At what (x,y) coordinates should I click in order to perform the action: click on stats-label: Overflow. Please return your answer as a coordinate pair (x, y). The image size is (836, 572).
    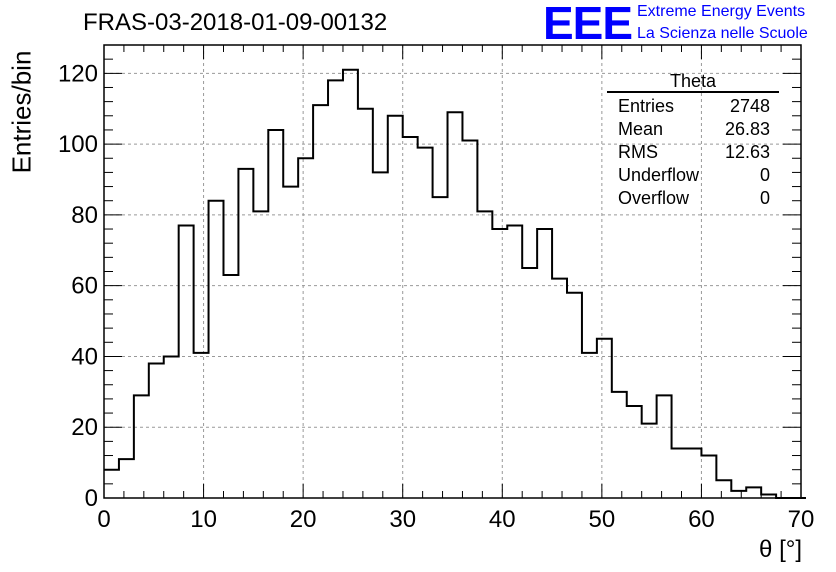
    Looking at the image, I should click on (654, 198).